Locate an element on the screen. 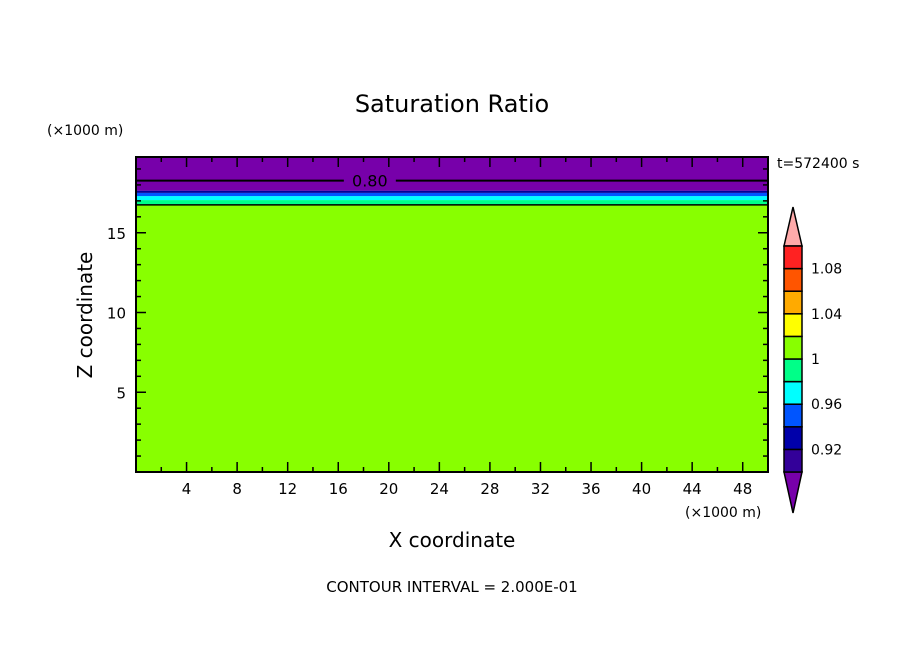  x-tick-label: 24 is located at coordinates (439, 489).